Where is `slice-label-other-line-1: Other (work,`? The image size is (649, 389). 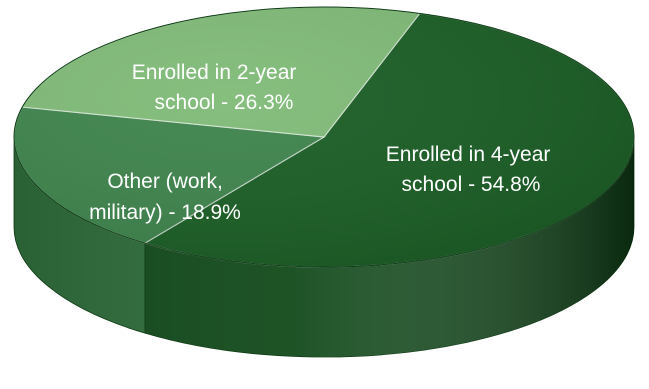
slice-label-other-line-1: Other (work, is located at coordinates (165, 181).